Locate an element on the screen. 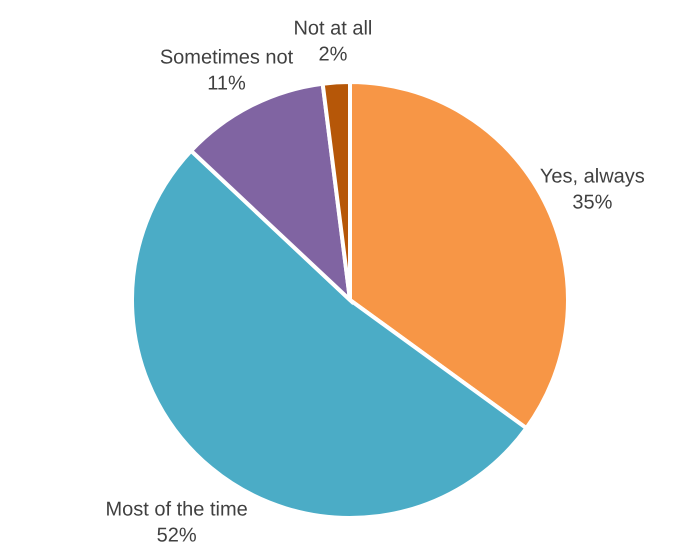  slice-label: Not at all is located at coordinates (332, 29).